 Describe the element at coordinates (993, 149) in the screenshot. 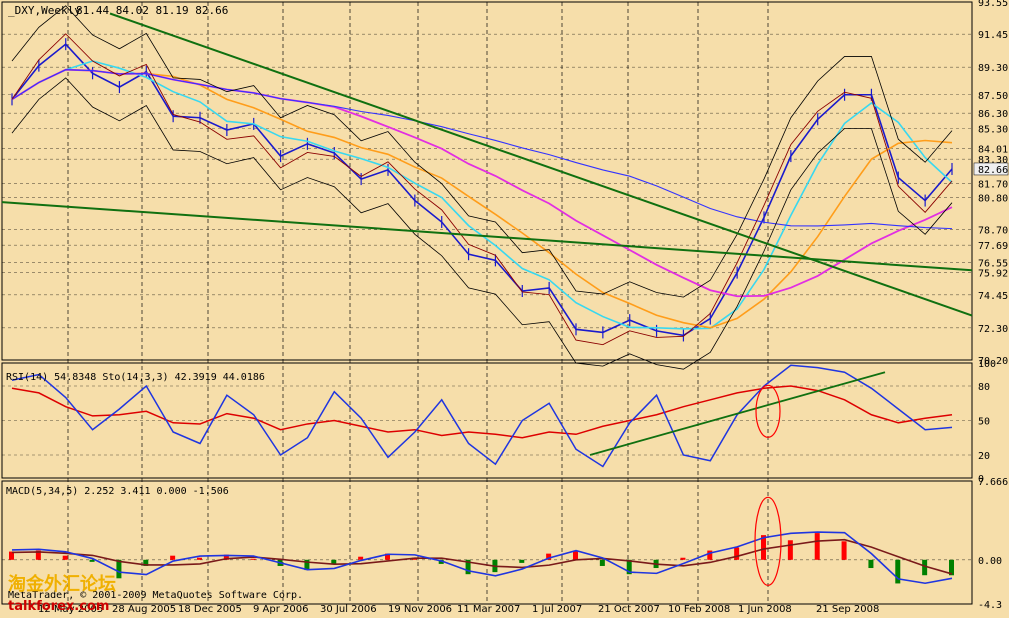

I see `price-tick-label-6: 84.01` at that location.